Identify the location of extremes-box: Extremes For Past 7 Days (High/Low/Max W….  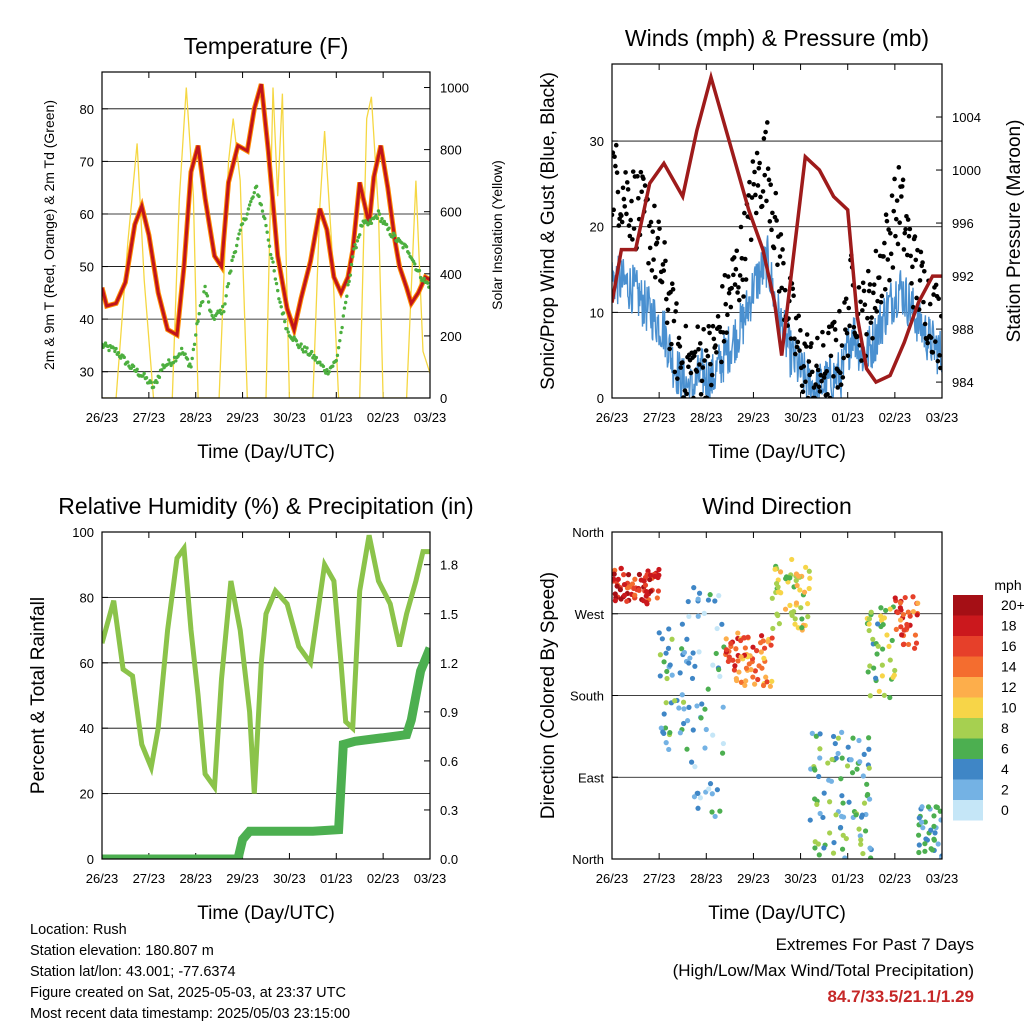
(823, 971).